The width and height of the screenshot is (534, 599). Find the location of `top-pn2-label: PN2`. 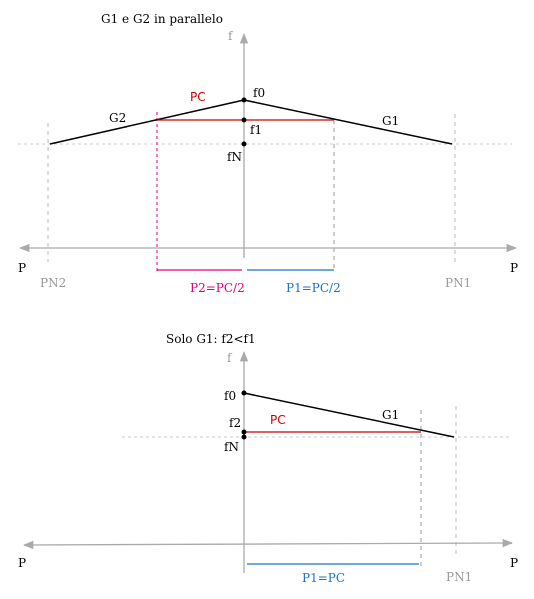

top-pn2-label: PN2 is located at coordinates (53, 283).